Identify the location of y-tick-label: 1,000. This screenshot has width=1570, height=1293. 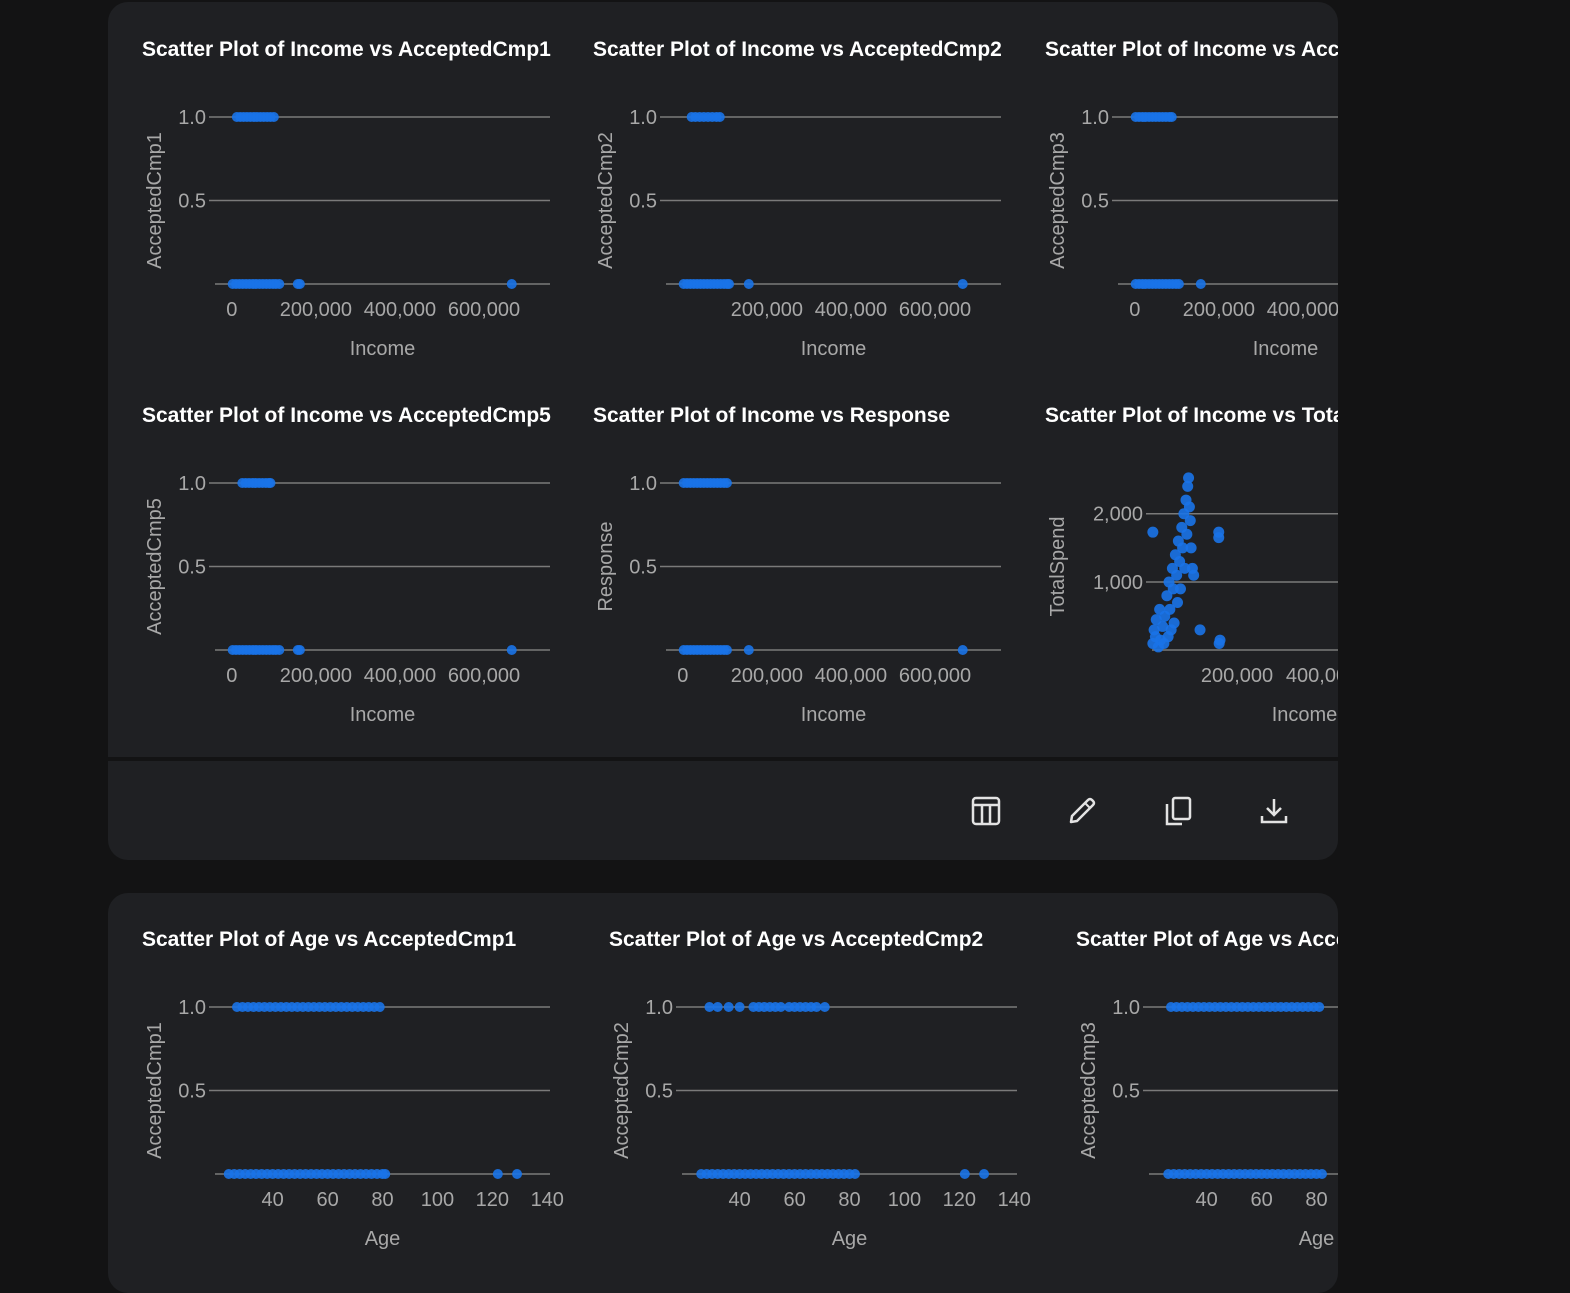
(1118, 583).